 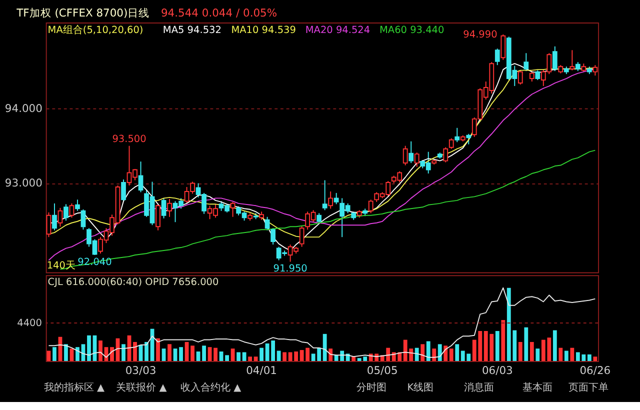 What do you see at coordinates (588, 387) in the screenshot?
I see `text: 页面下单` at bounding box center [588, 387].